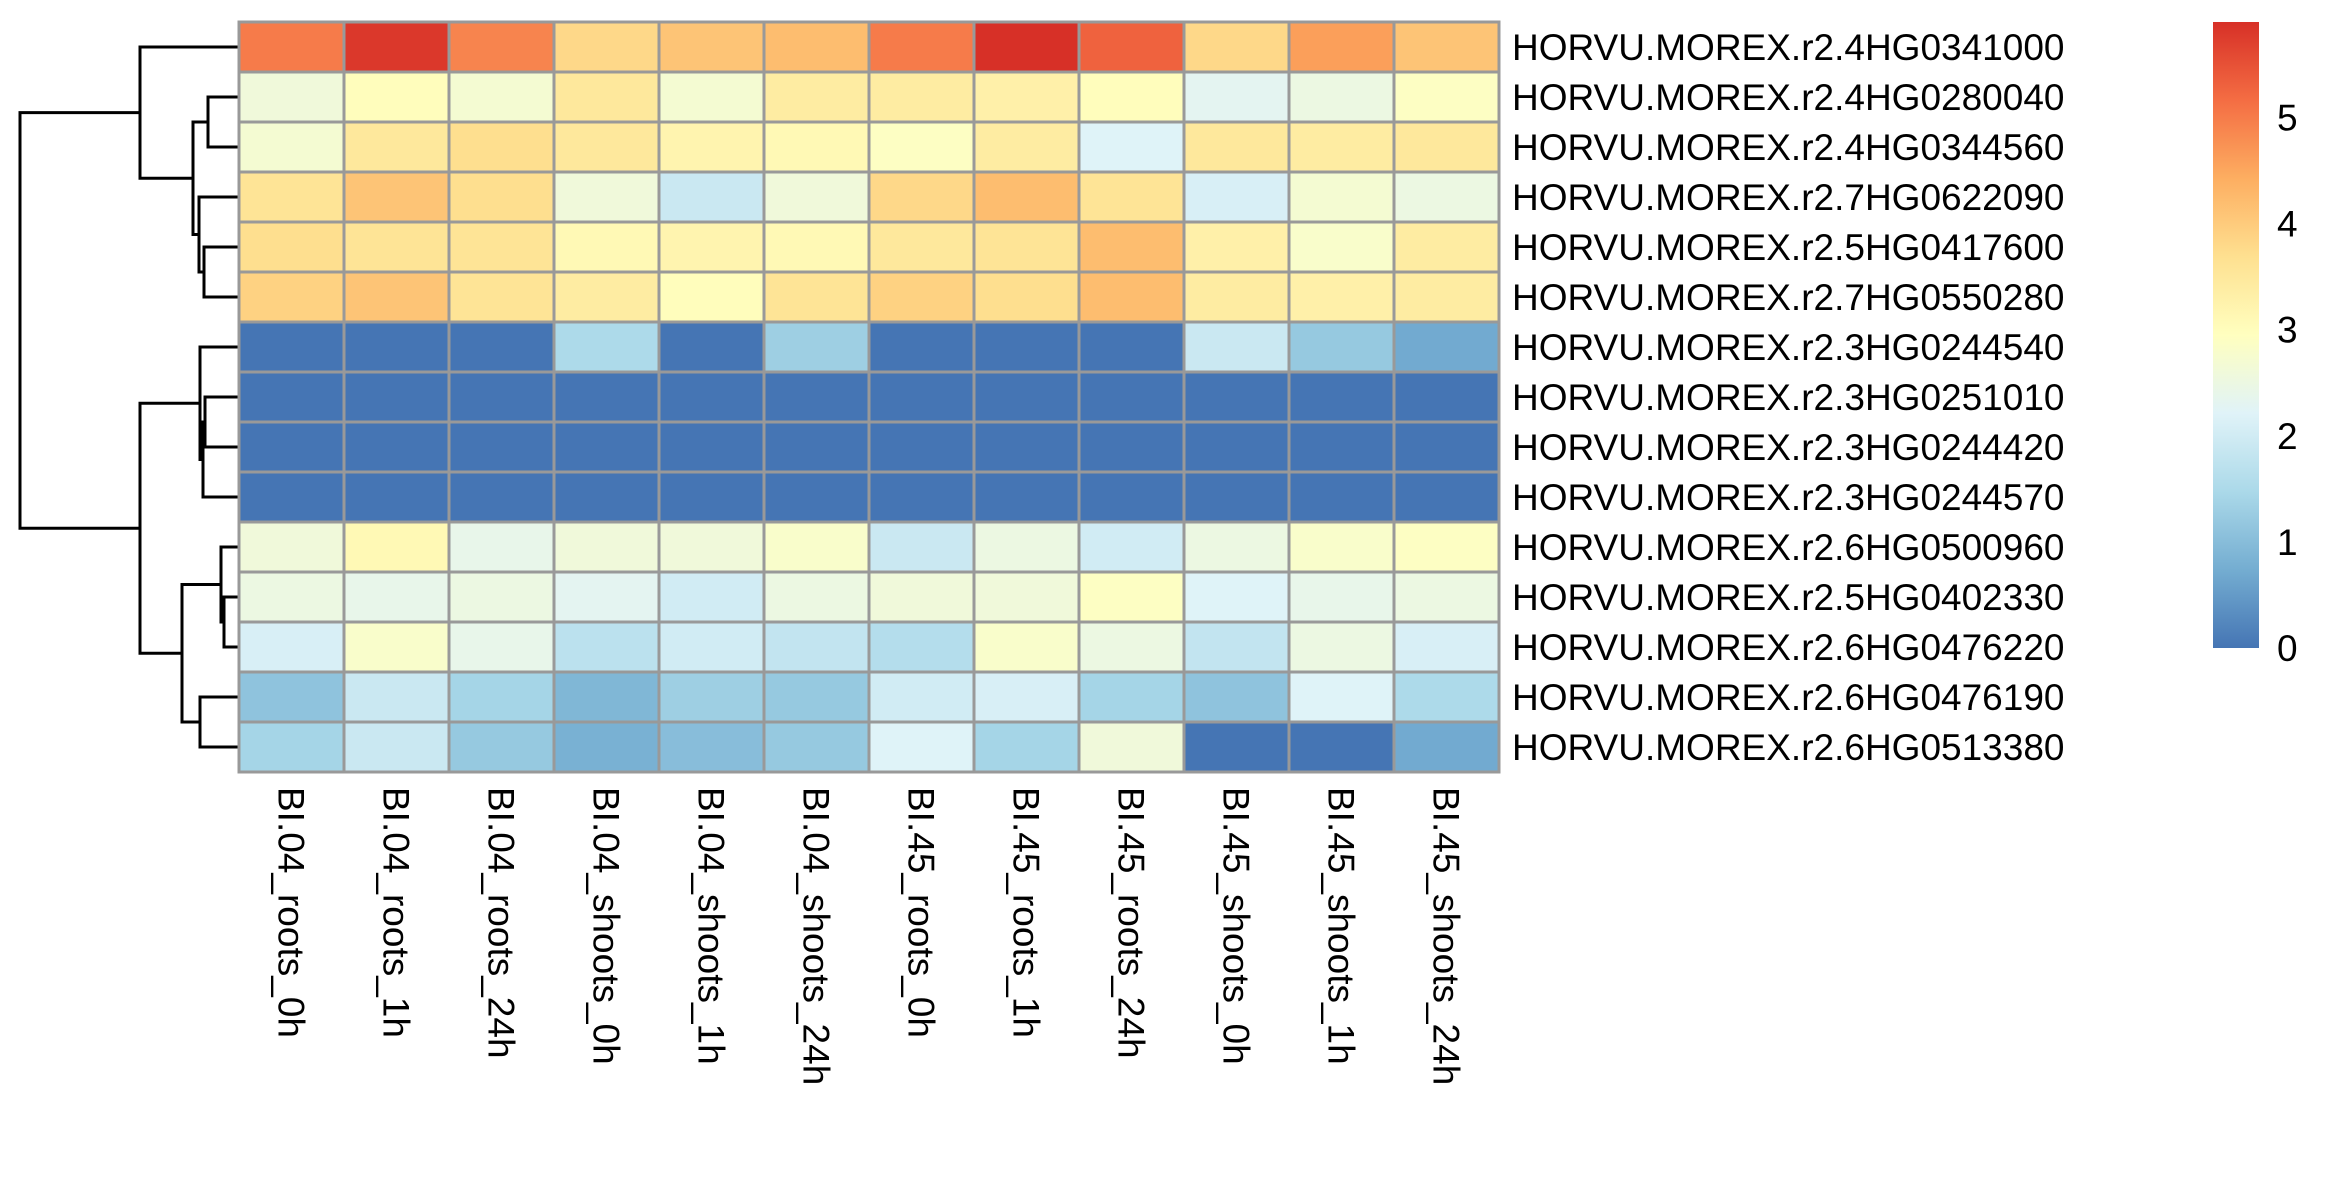 The width and height of the screenshot is (2347, 1181). Describe the element at coordinates (1788, 597) in the screenshot. I see `row-label: HORVU.MOREX.r2.5HG0402330` at that location.